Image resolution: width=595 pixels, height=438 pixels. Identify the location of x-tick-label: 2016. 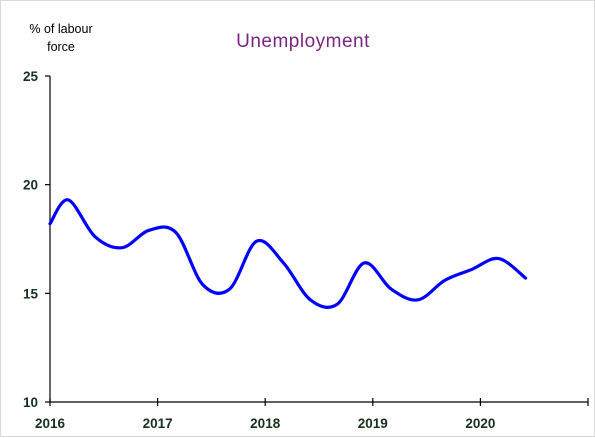
(50, 423).